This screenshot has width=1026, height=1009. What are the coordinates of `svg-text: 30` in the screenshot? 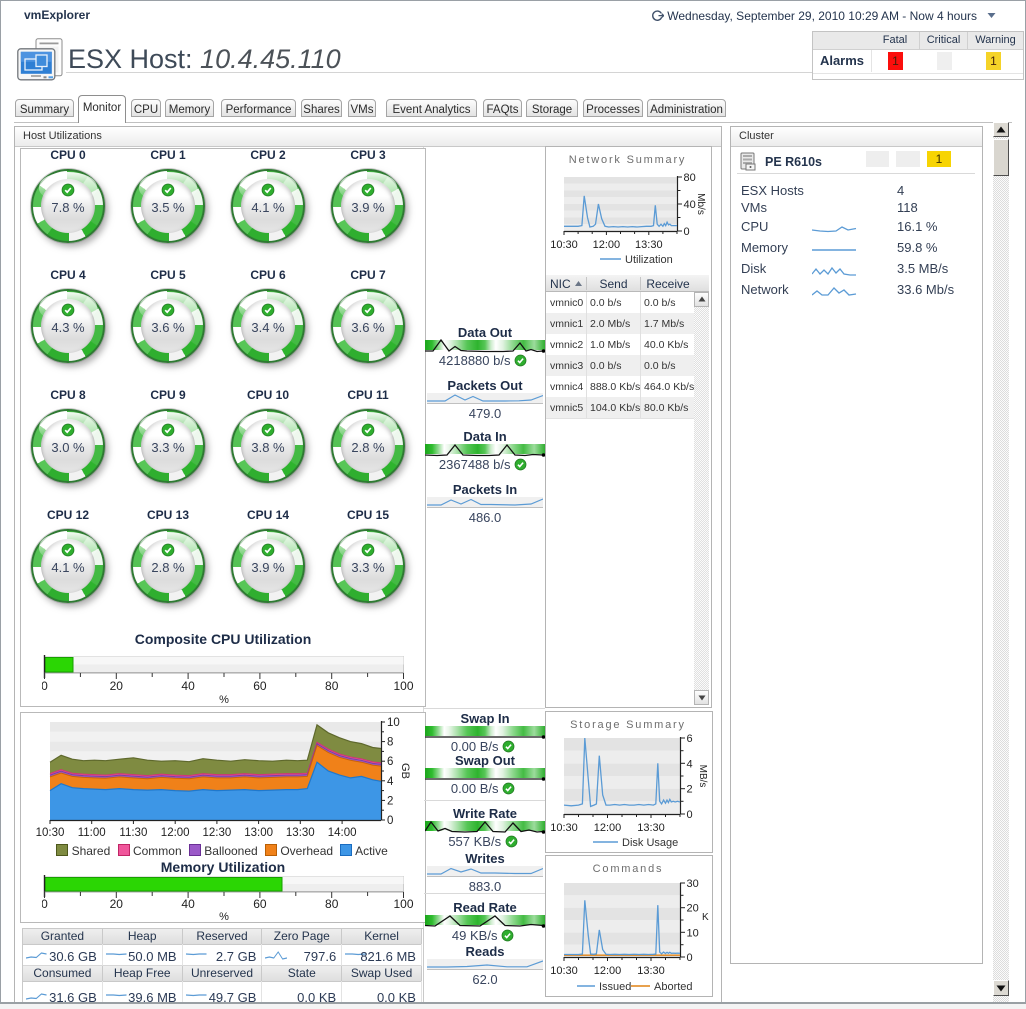 It's located at (693, 884).